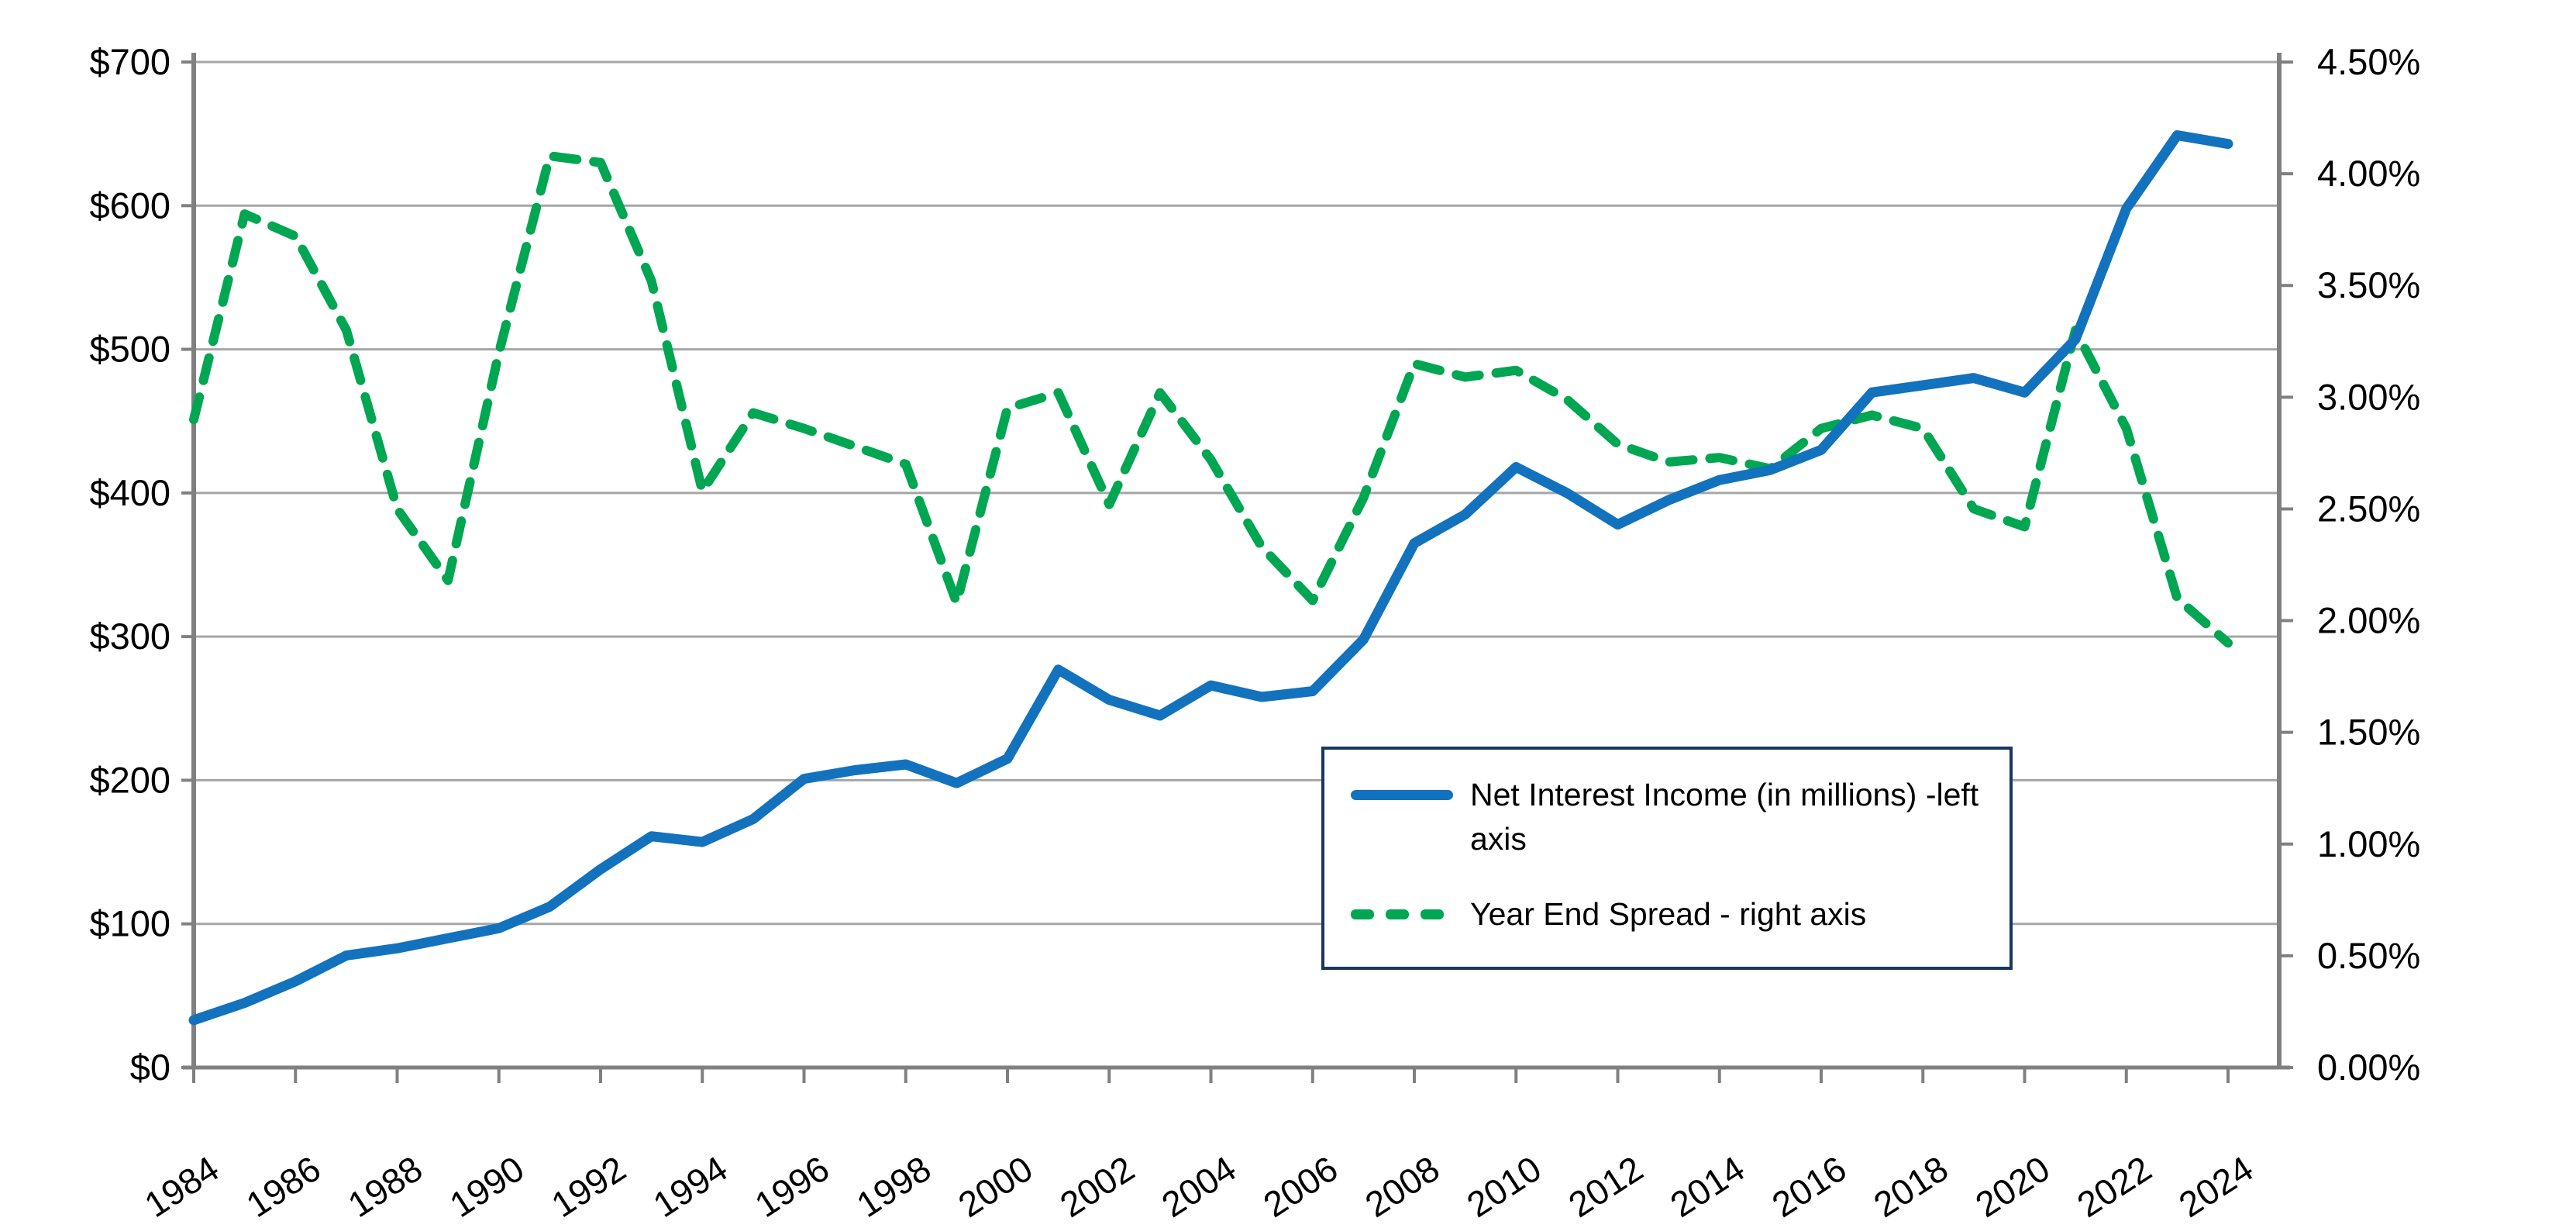 The height and width of the screenshot is (1228, 2576). Describe the element at coordinates (1504, 1186) in the screenshot. I see `x-axis-tick-label: 2010` at that location.